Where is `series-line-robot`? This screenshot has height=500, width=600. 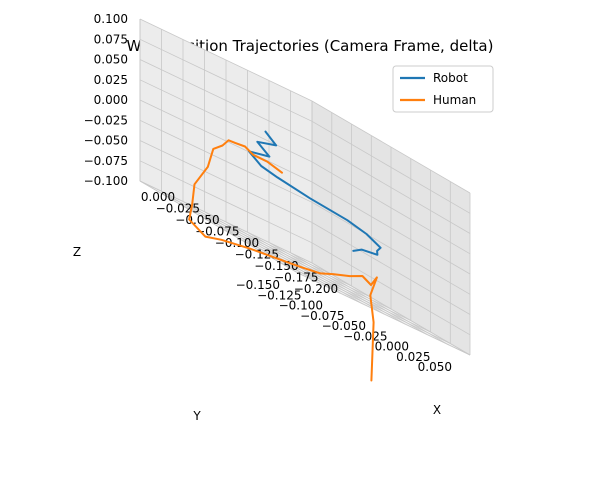
series-line-robot is located at coordinates (315, 193).